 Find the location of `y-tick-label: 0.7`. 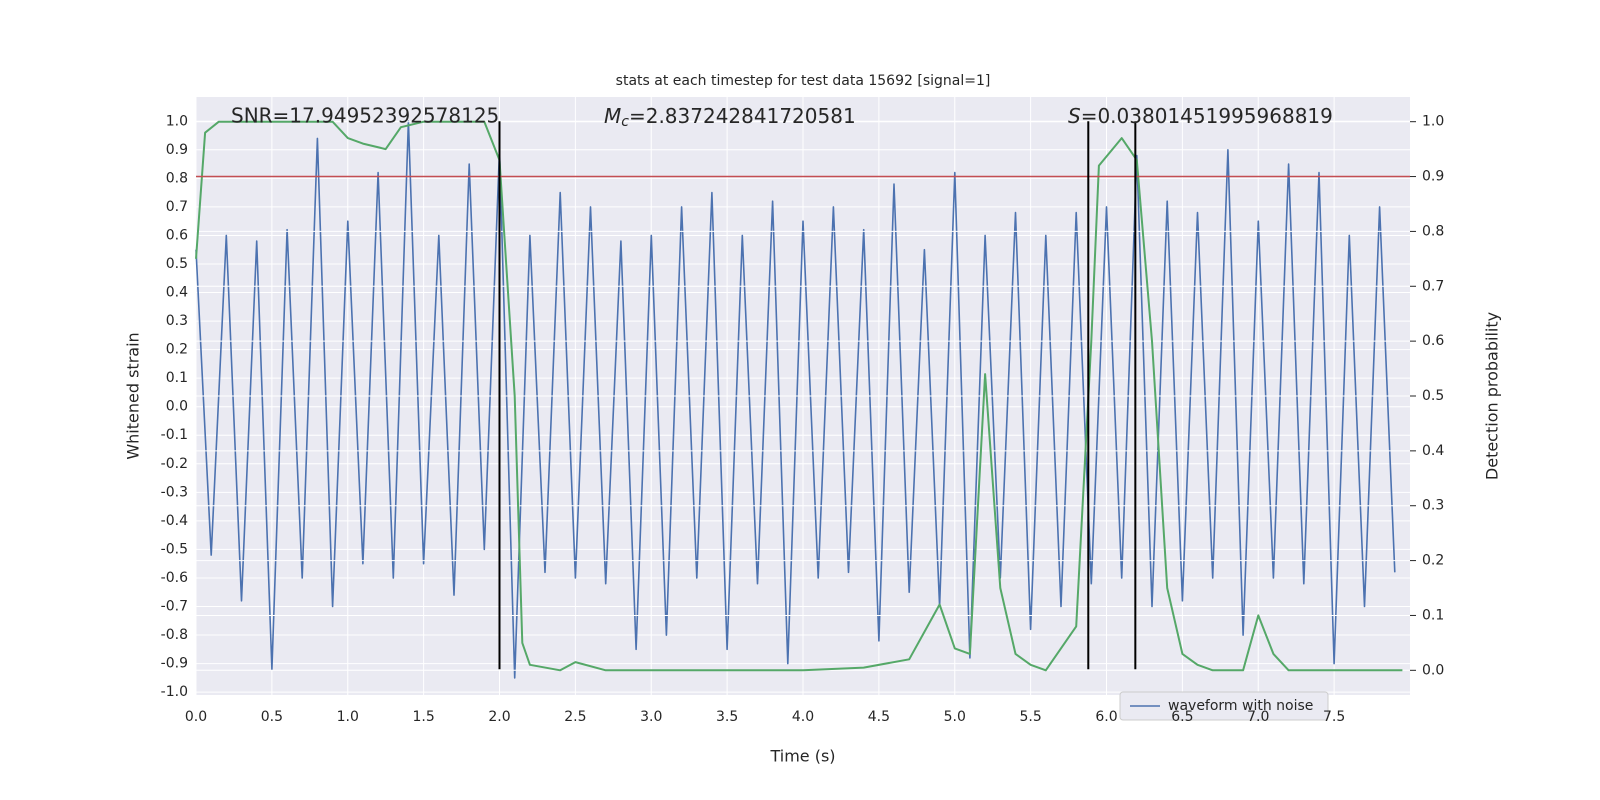

y-tick-label: 0.7 is located at coordinates (177, 207).